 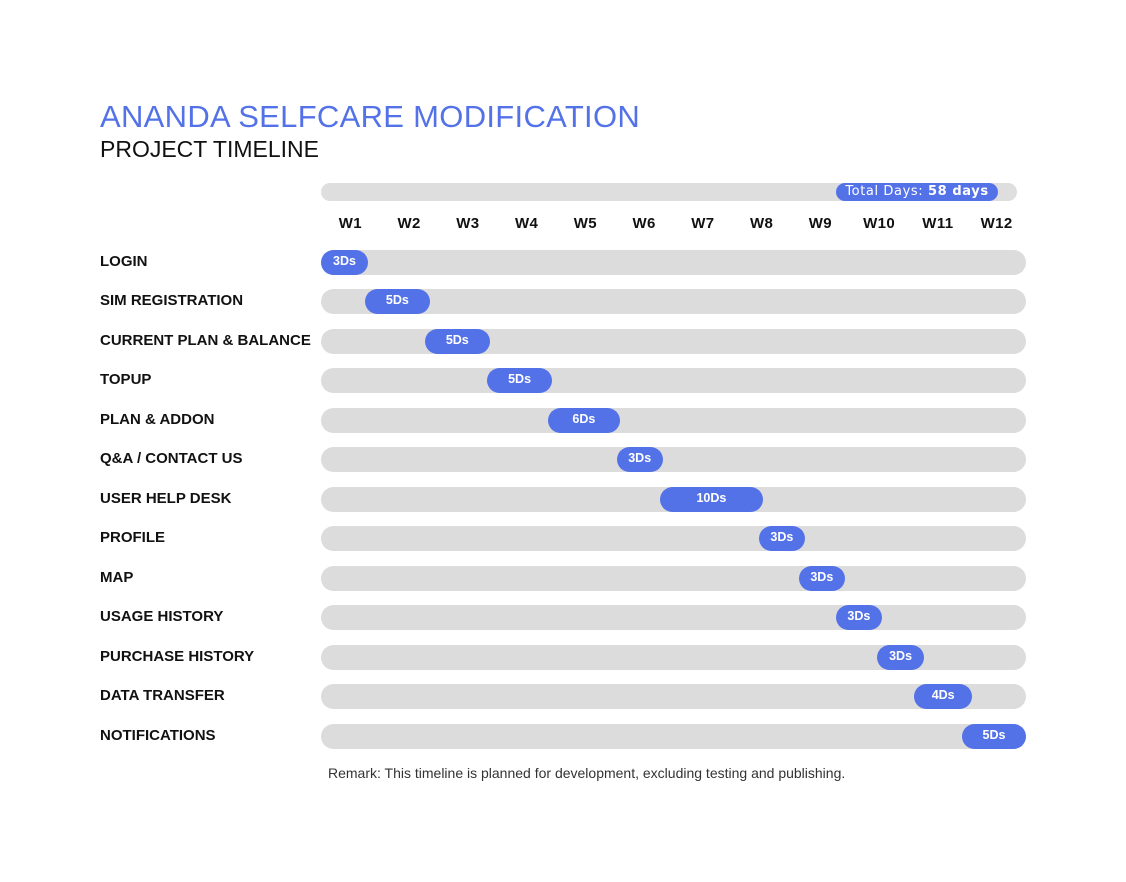 I want to click on week-tick-w3: W3, so click(x=468, y=223).